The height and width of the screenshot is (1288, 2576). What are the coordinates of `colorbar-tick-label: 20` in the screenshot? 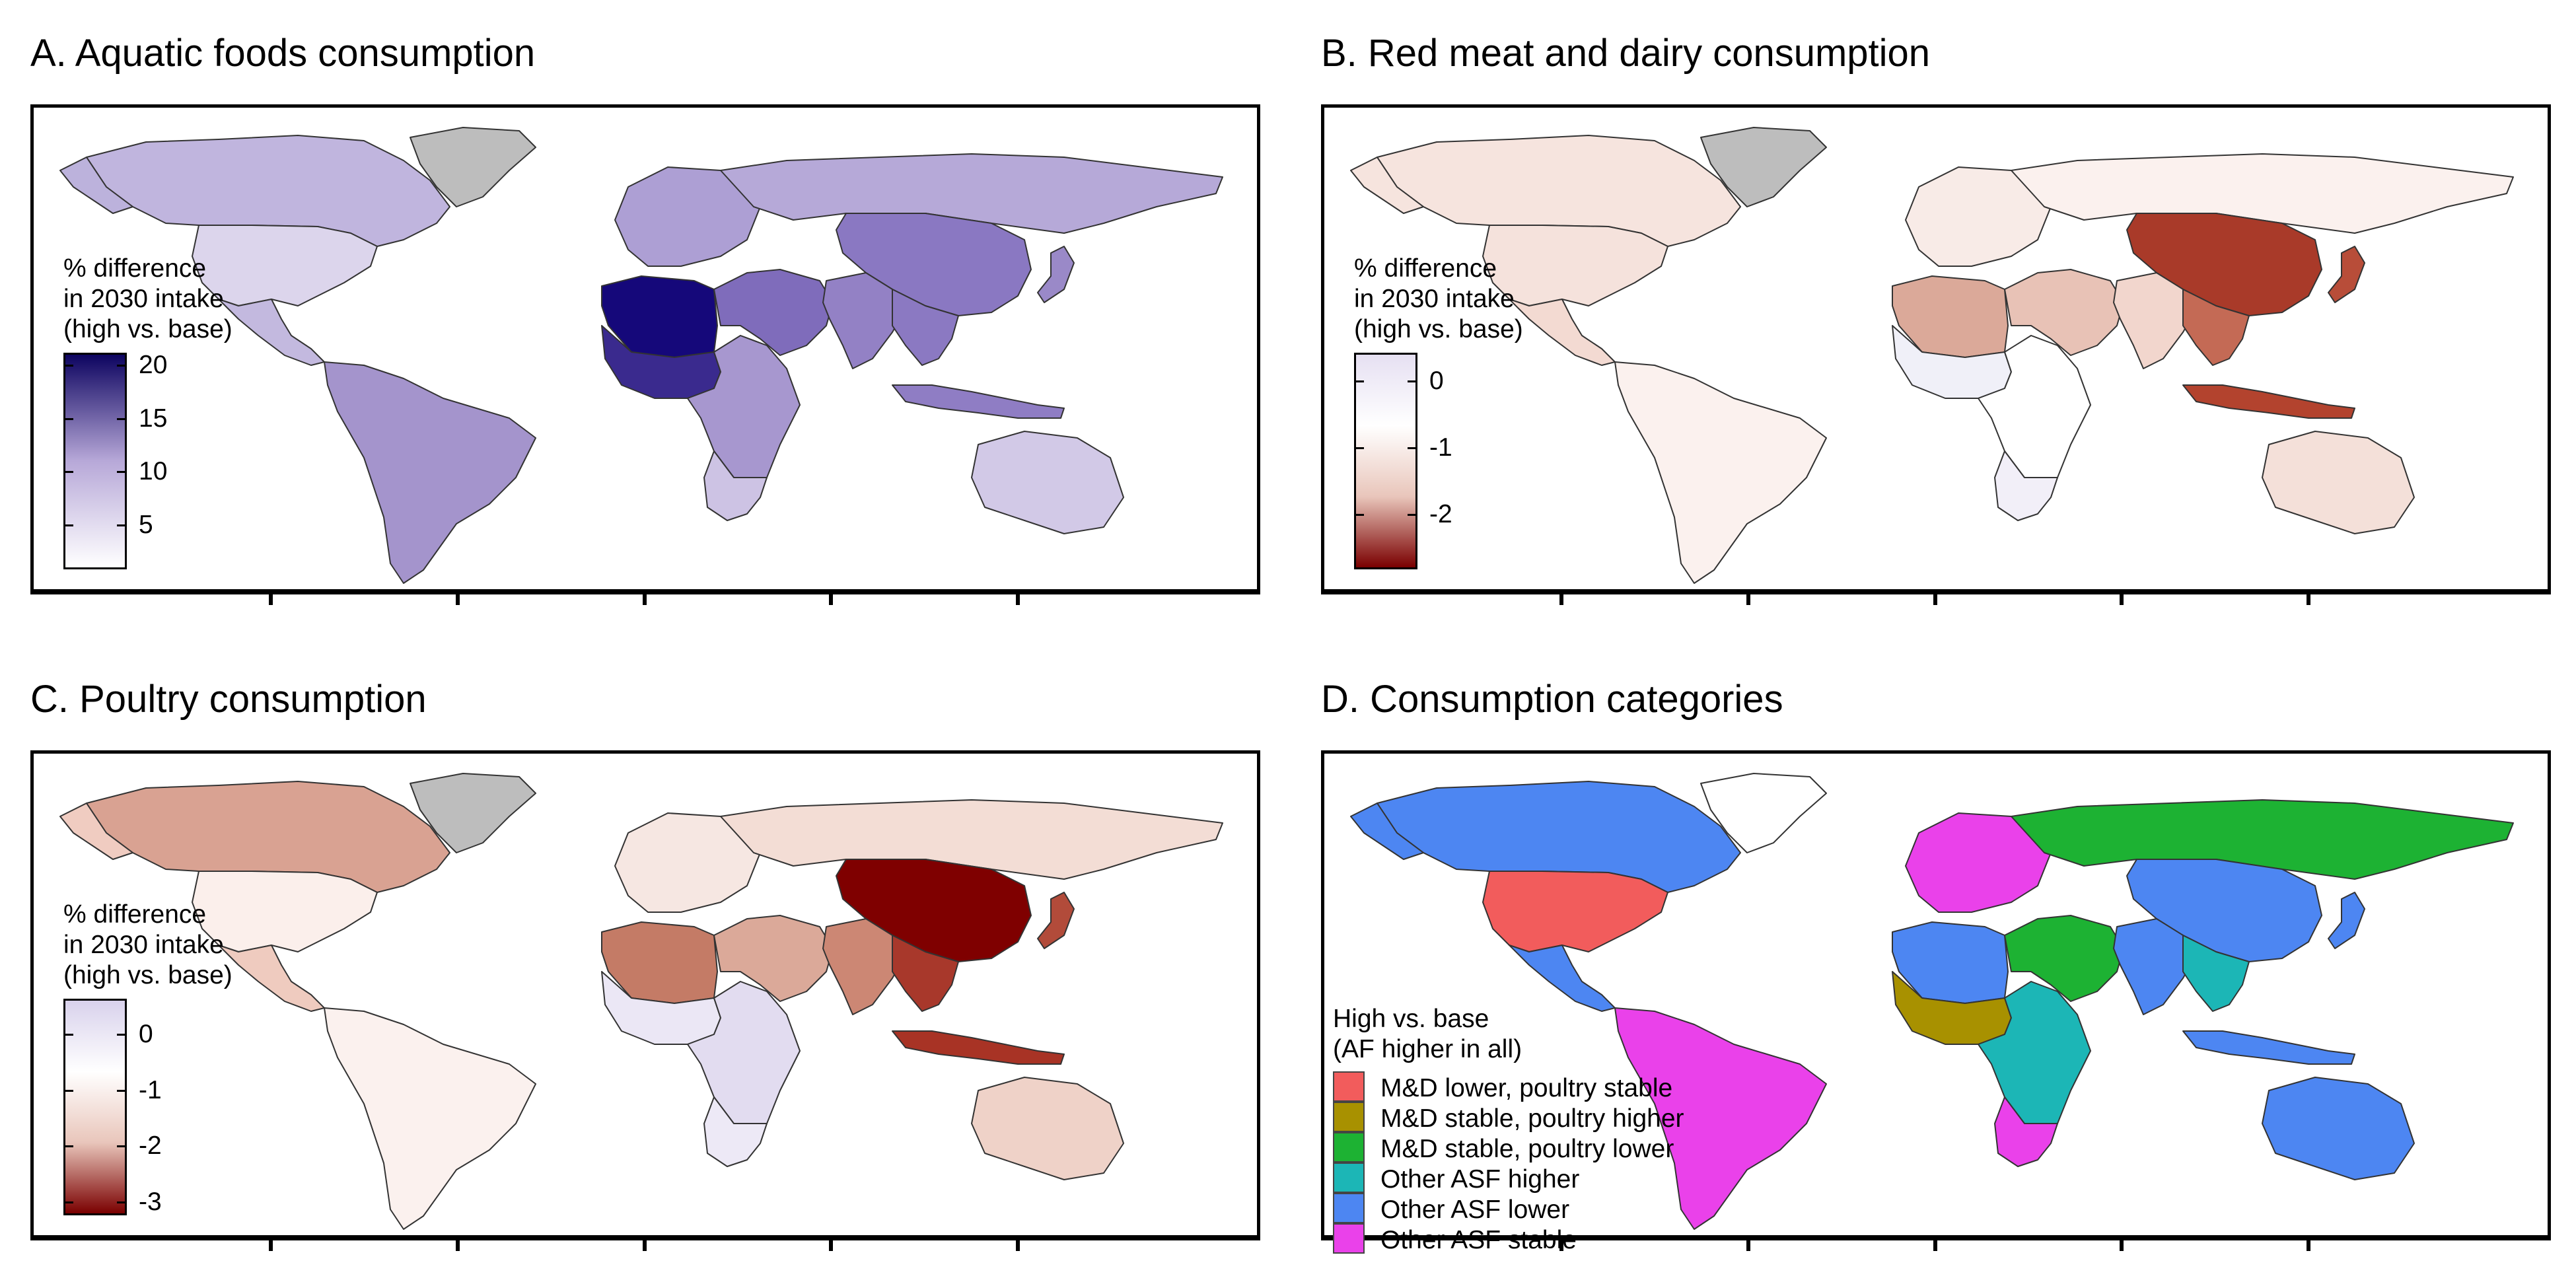 It's located at (154, 366).